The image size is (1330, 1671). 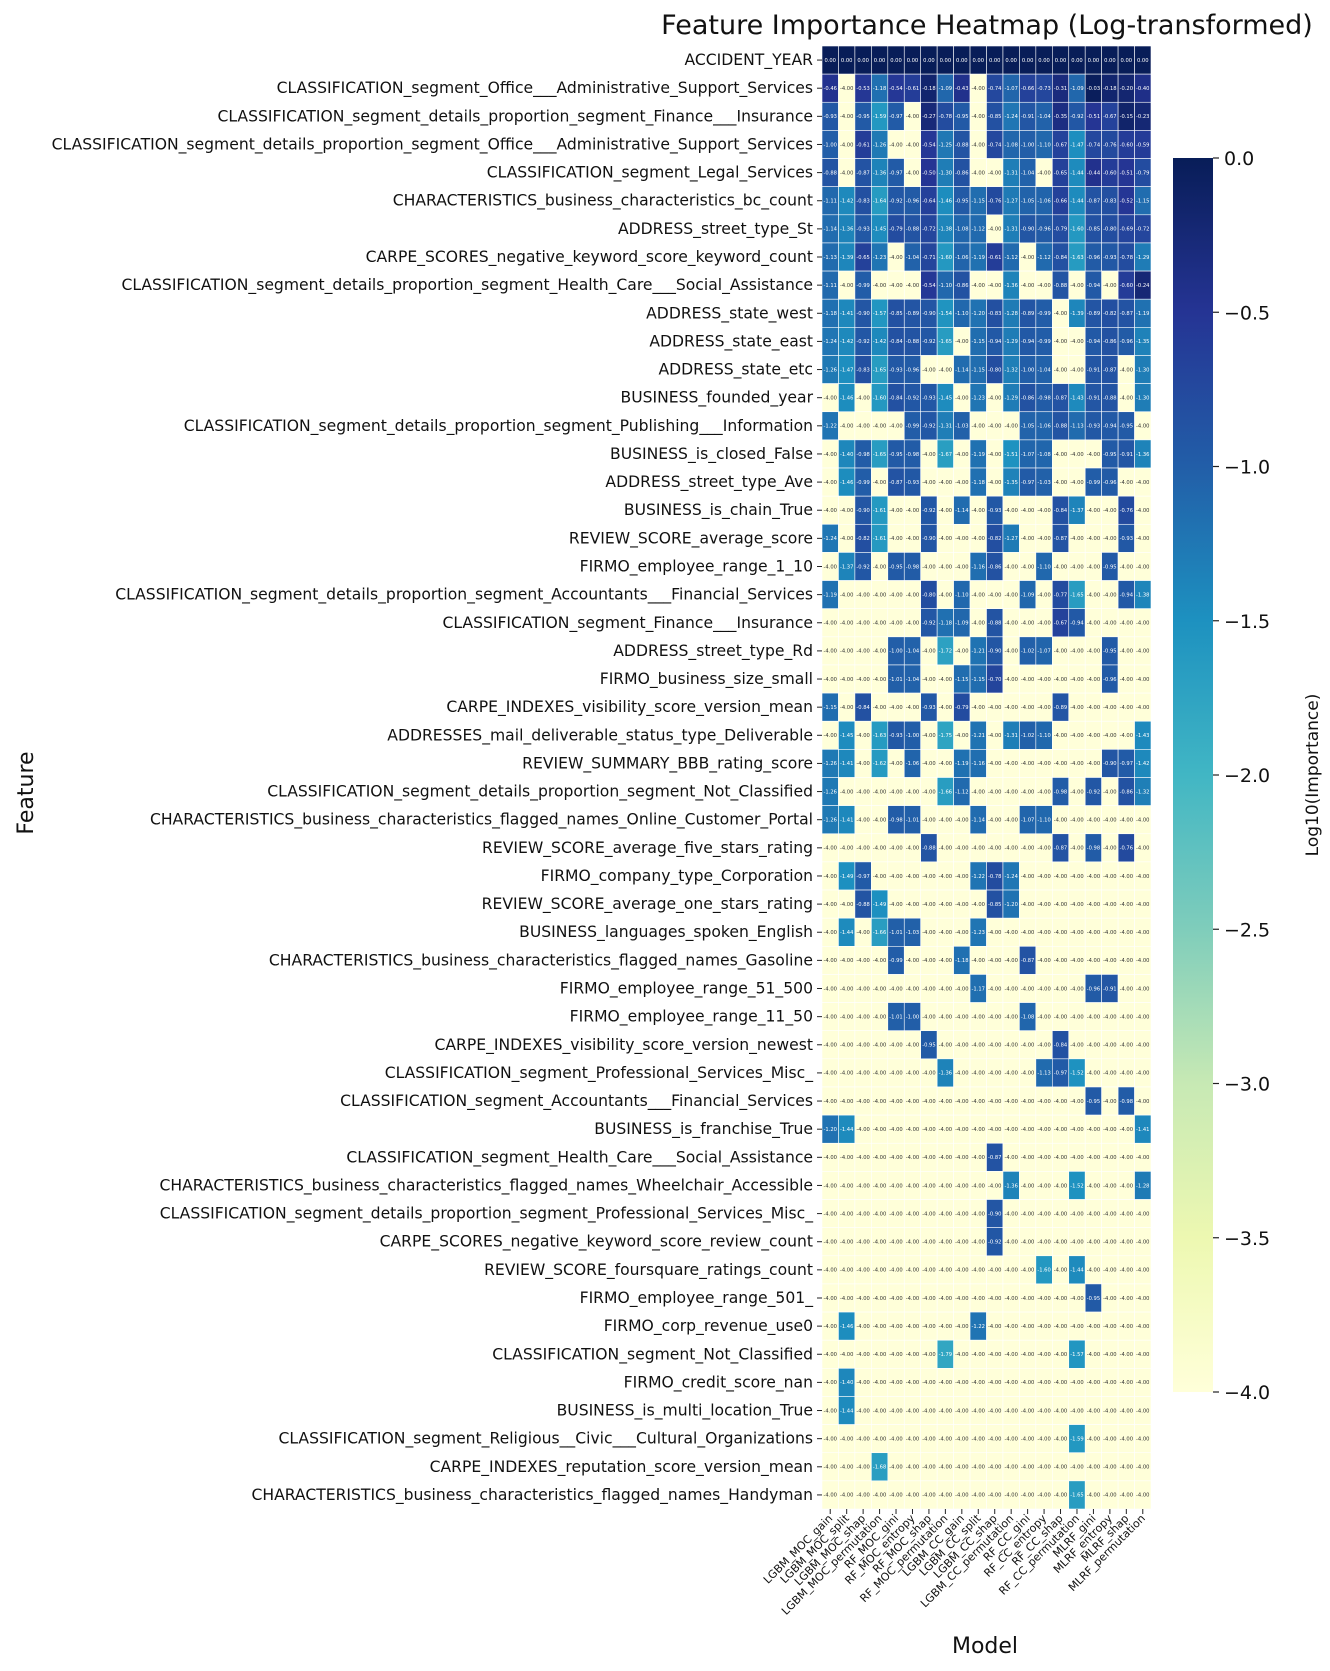 What do you see at coordinates (677, 876) in the screenshot?
I see `y-tick-label: FIRMO_company_type_Corporation` at bounding box center [677, 876].